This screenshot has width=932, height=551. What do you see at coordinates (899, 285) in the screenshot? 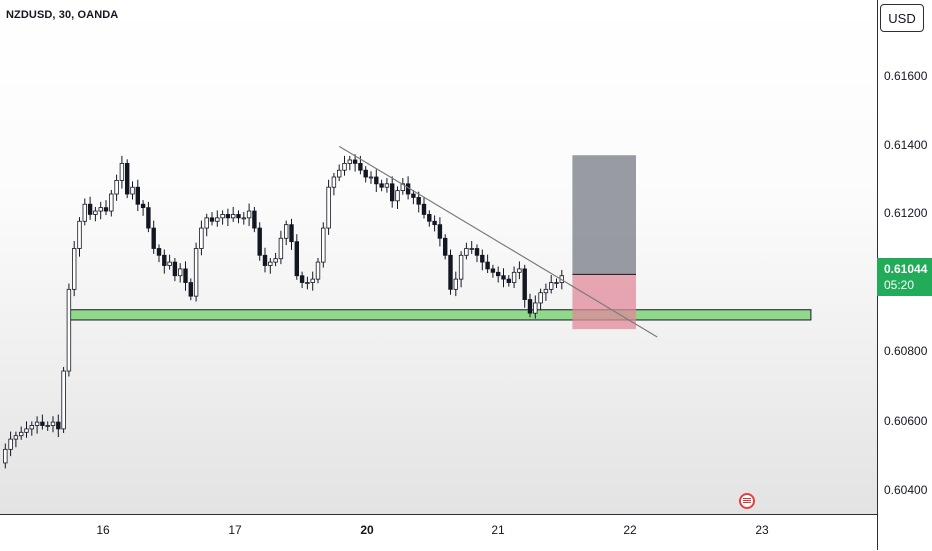
I see `bar-countdown: 05:20` at bounding box center [899, 285].